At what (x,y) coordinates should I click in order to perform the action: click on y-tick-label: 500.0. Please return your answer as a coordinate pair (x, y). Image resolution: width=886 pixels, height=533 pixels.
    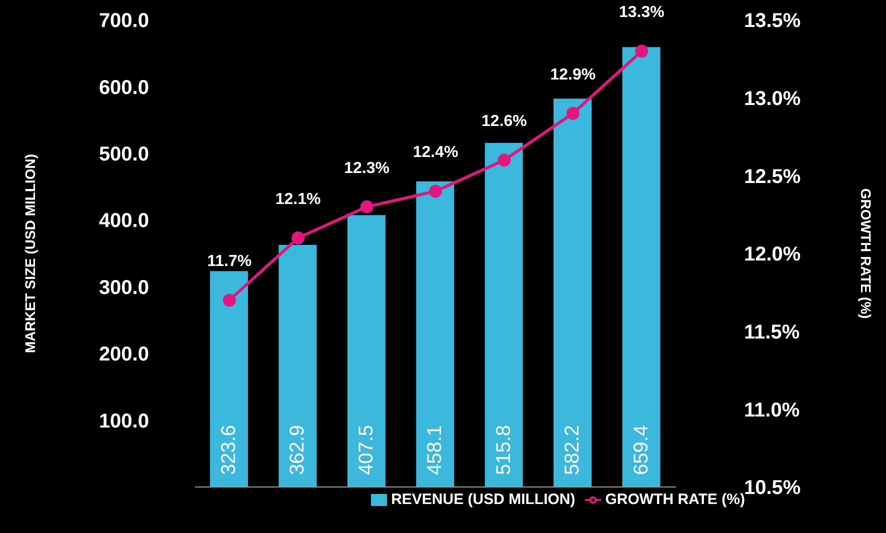
    Looking at the image, I should click on (123, 155).